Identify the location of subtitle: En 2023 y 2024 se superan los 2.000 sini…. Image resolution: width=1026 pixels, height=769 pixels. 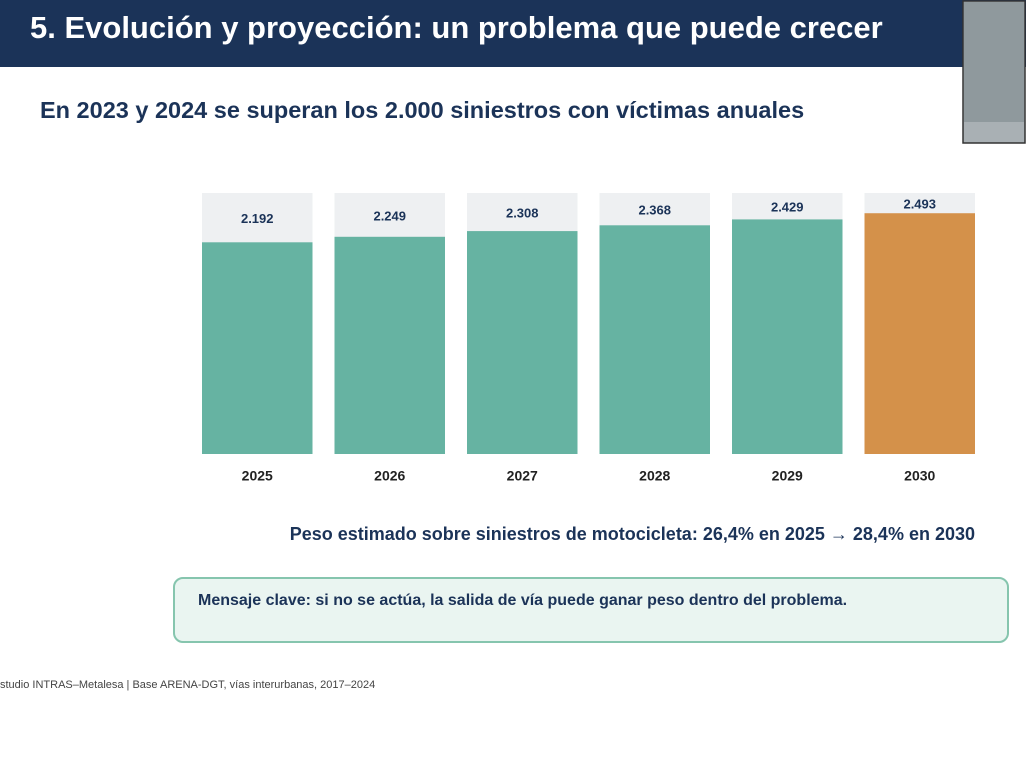
(422, 110).